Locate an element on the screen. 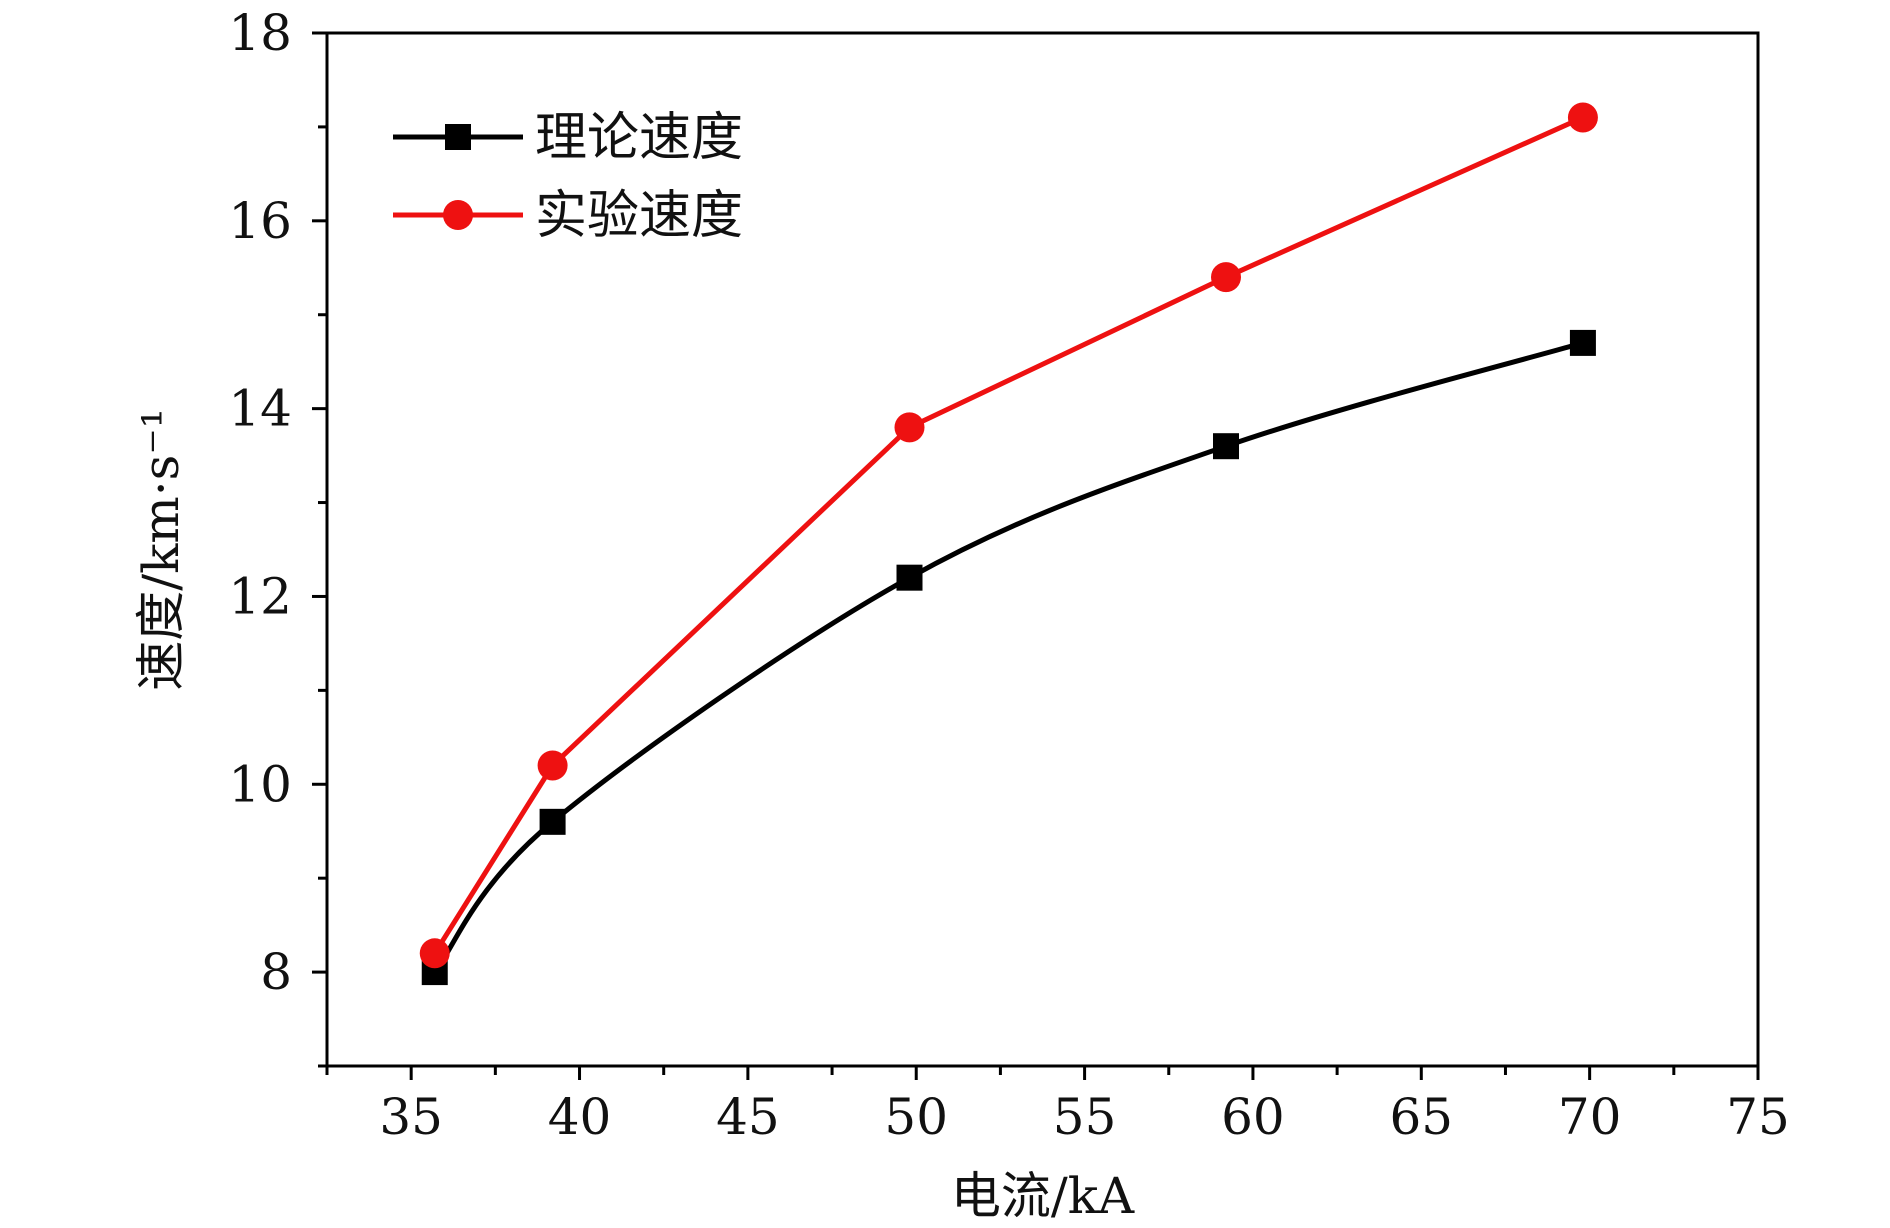  legend-item: 实验速度 is located at coordinates (568, 216).